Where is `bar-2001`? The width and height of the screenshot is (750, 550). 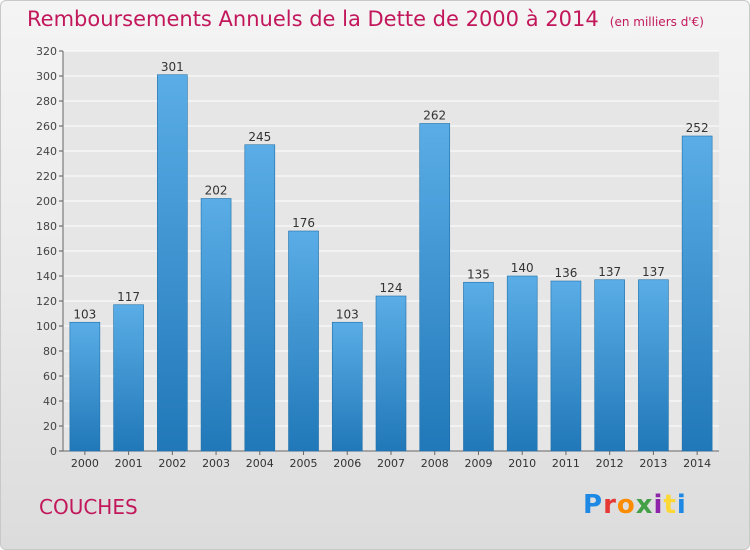
bar-2001 is located at coordinates (128, 378).